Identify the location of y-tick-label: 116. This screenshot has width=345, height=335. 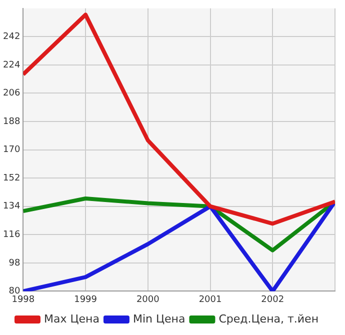
(11, 235).